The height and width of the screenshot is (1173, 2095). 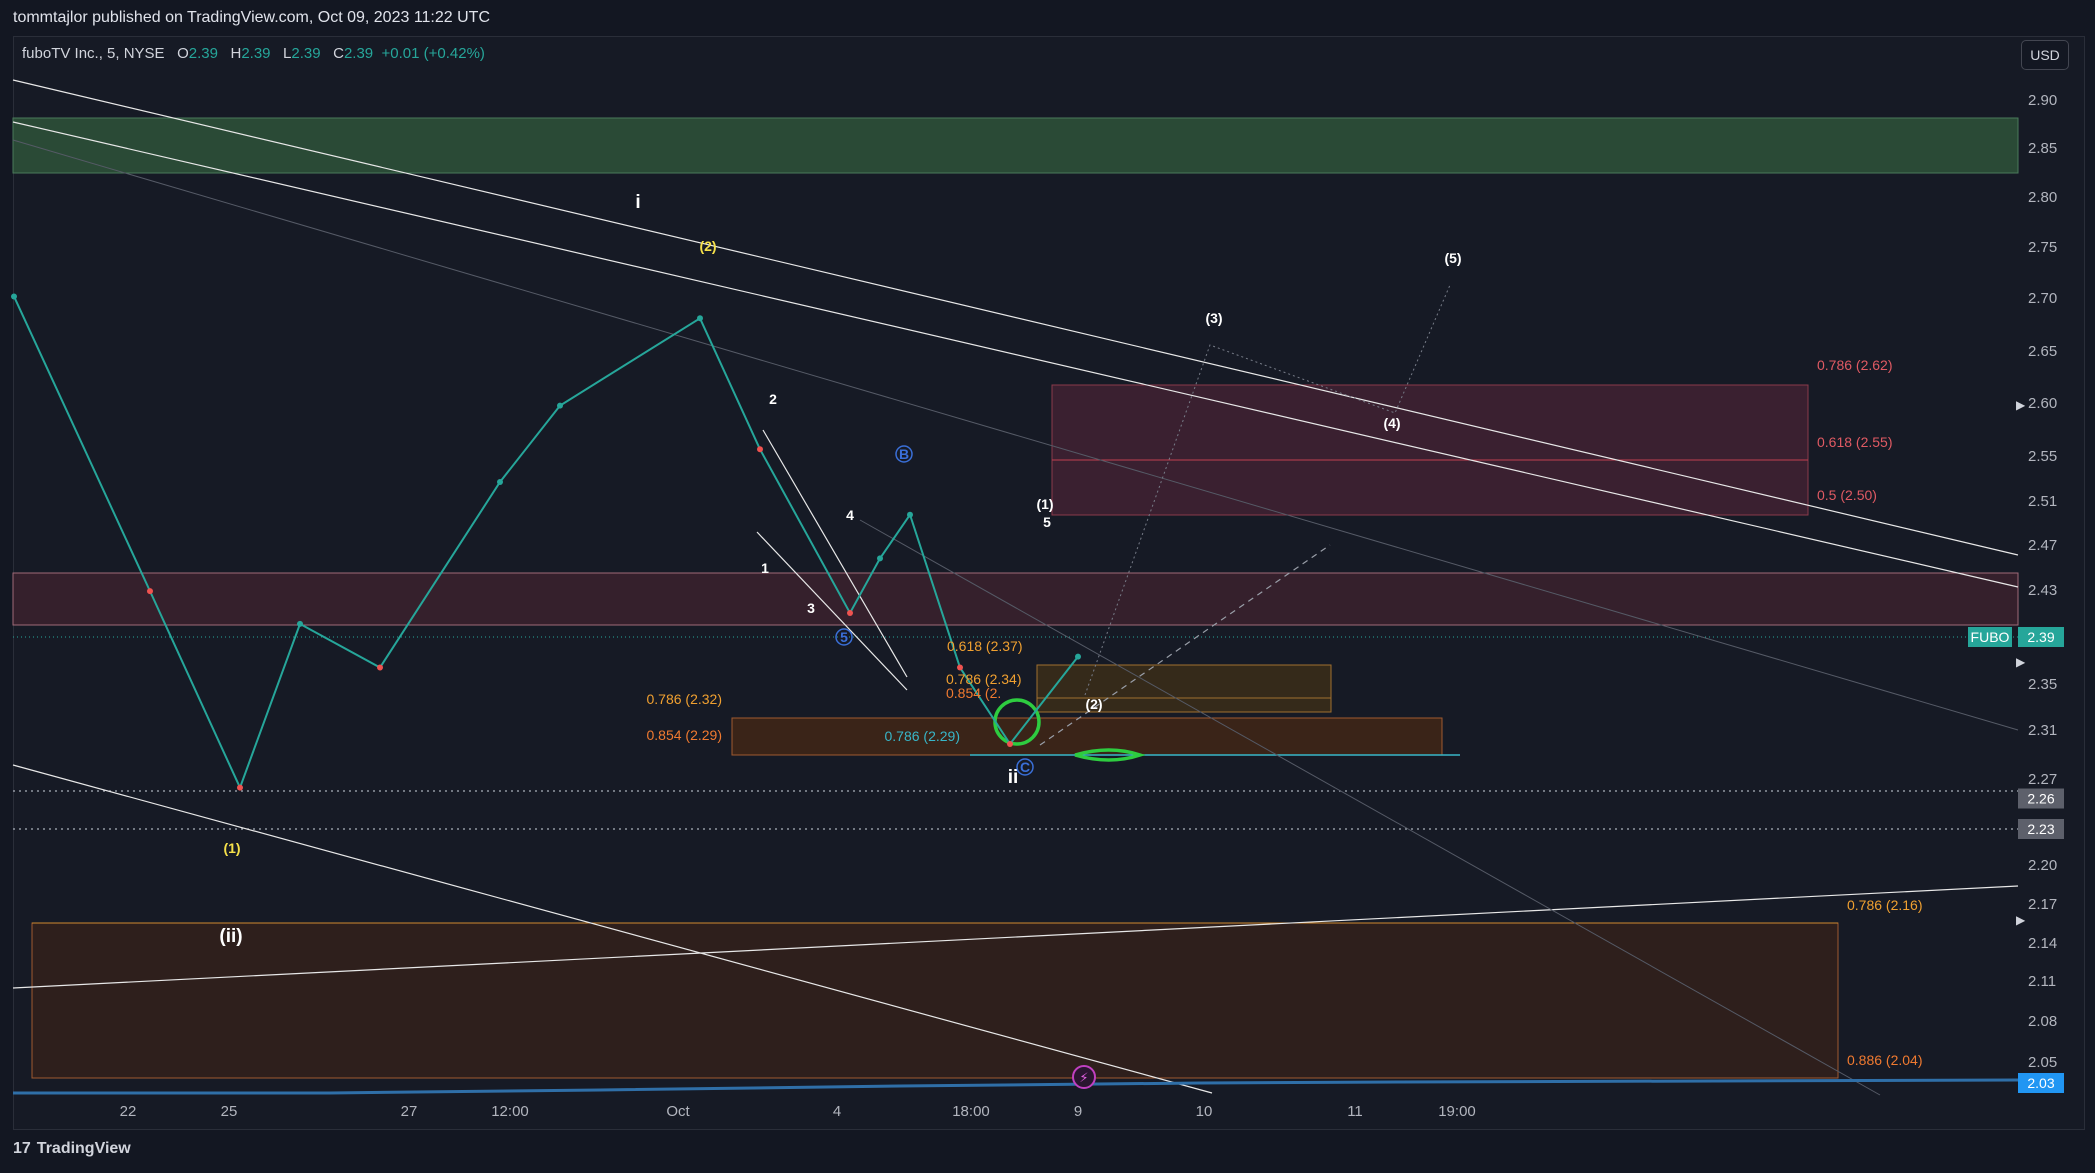 What do you see at coordinates (2042, 590) in the screenshot?
I see `y-tick-label: 2.43` at bounding box center [2042, 590].